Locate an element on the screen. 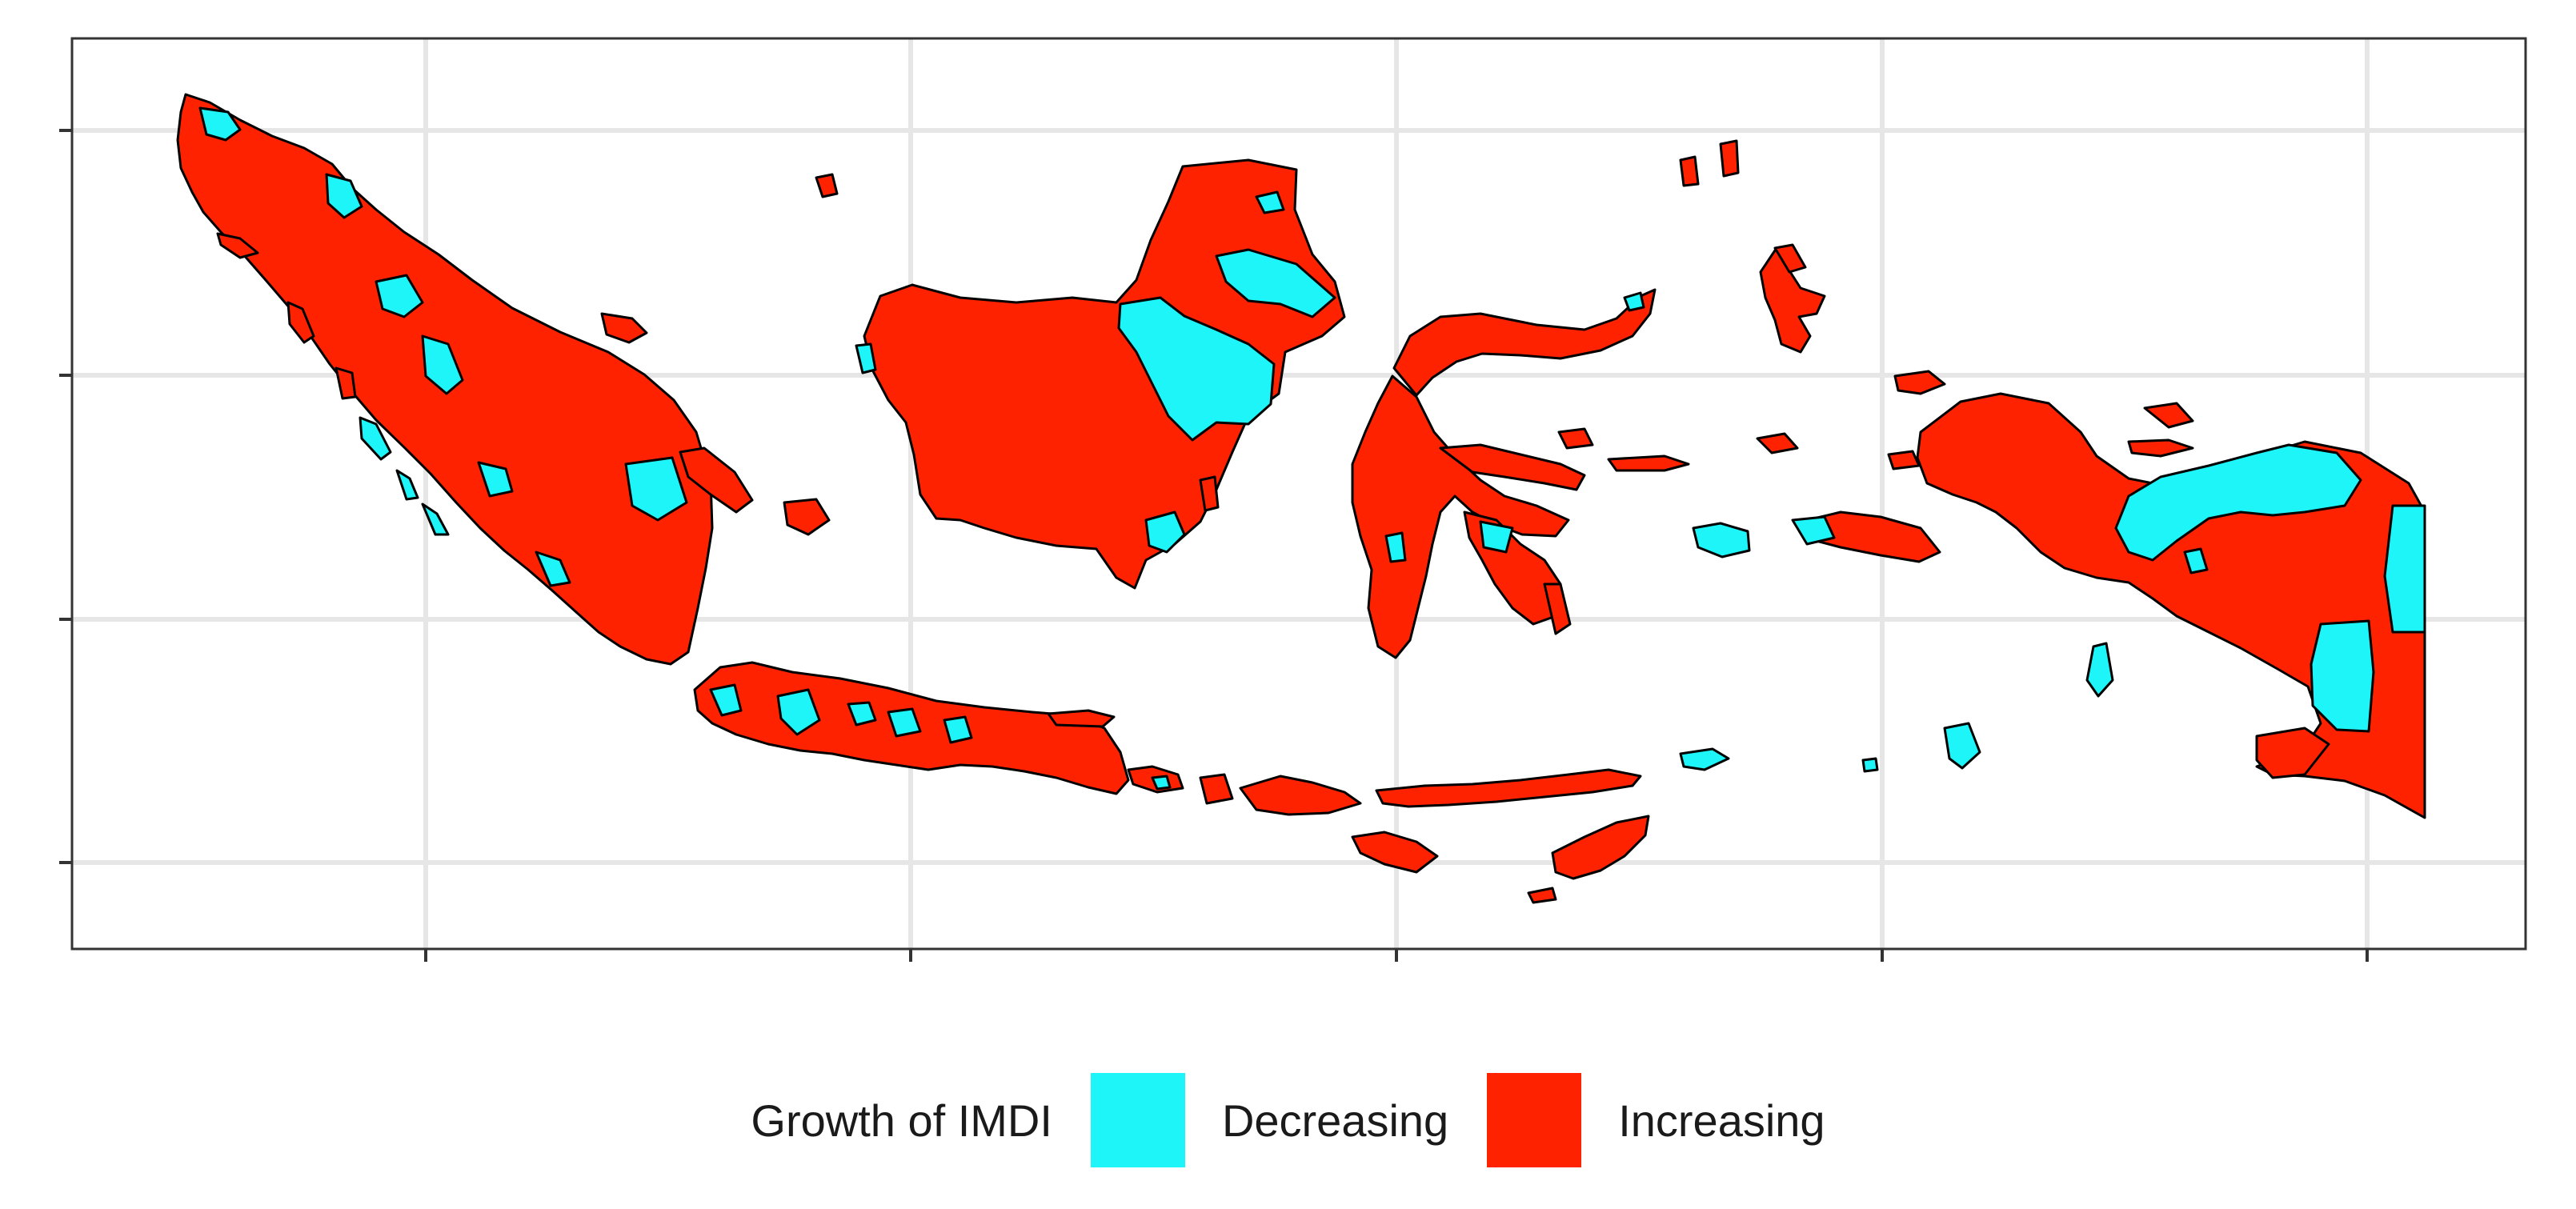 Image resolution: width=2576 pixels, height=1209 pixels. island-sangihe is located at coordinates (1729, 158).